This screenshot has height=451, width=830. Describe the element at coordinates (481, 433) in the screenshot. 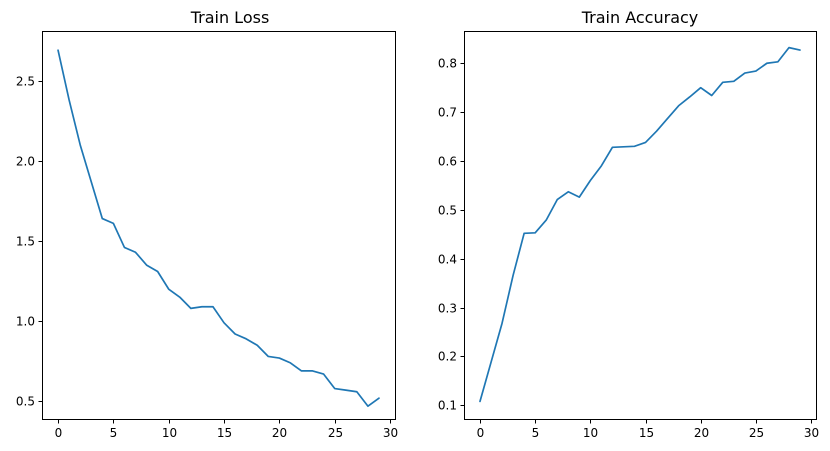

I see `train-accuracy-x-tick-label: 0` at that location.